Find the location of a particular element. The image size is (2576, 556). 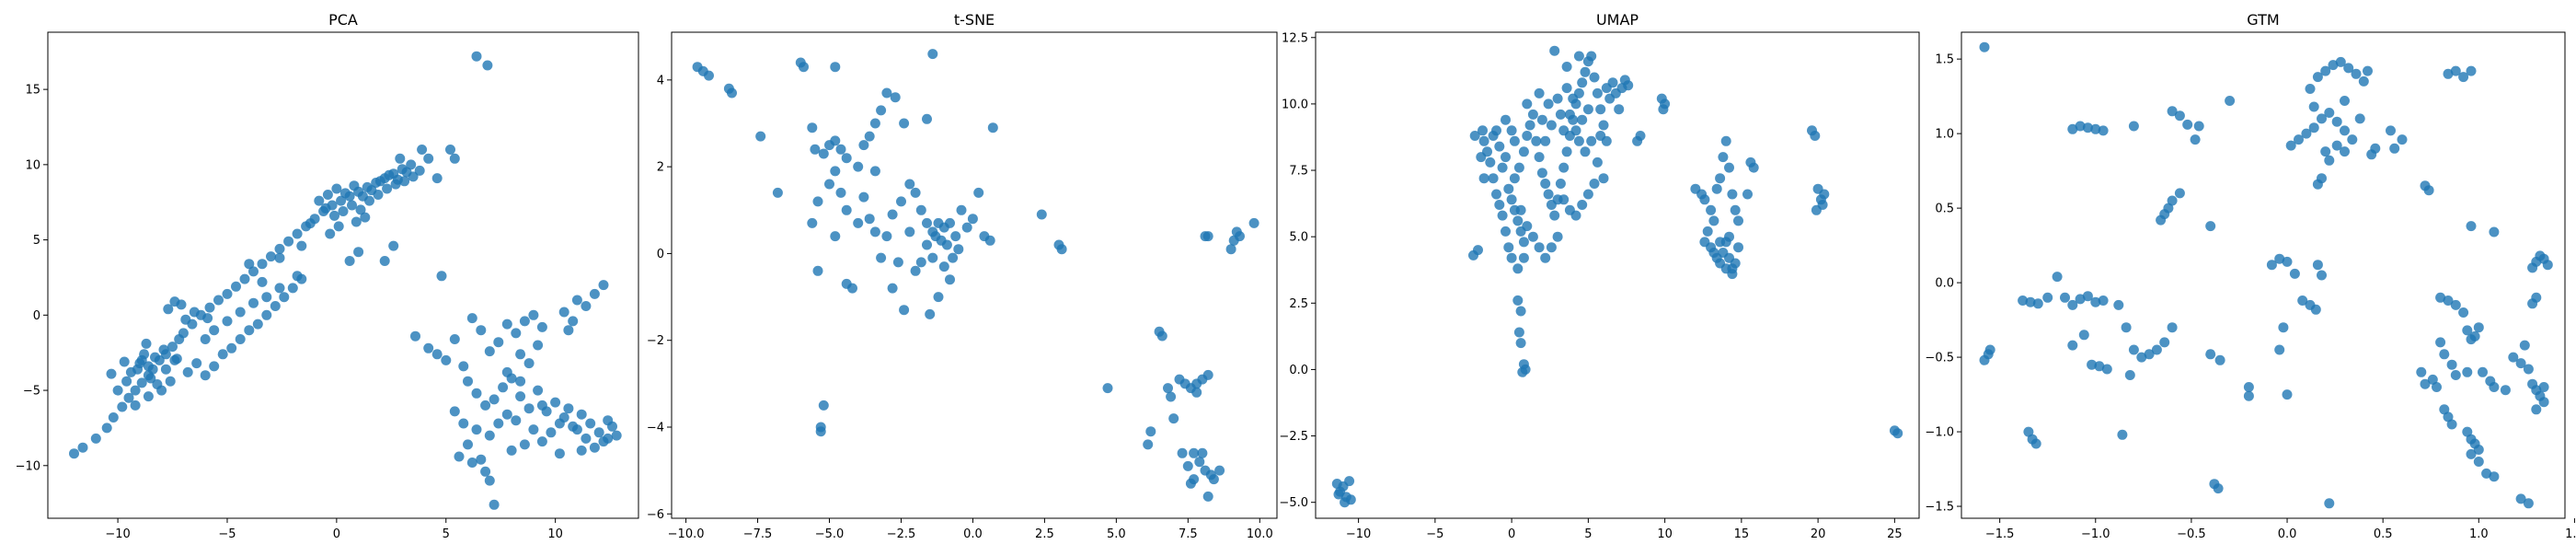

y-tick-label: 10 is located at coordinates (32, 165).